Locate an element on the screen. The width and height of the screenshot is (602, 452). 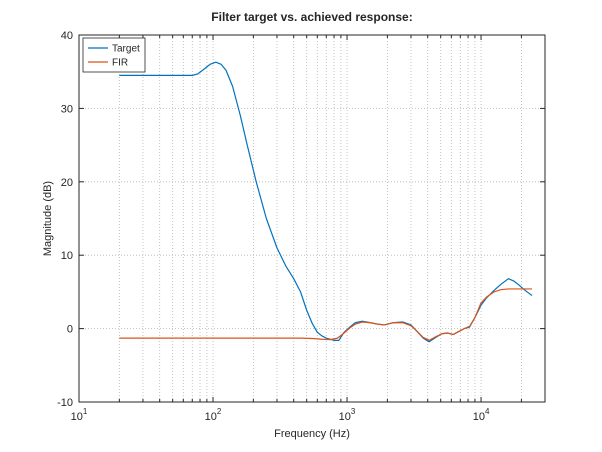
chart-title: Filter target vs. achieved response: is located at coordinates (311, 17).